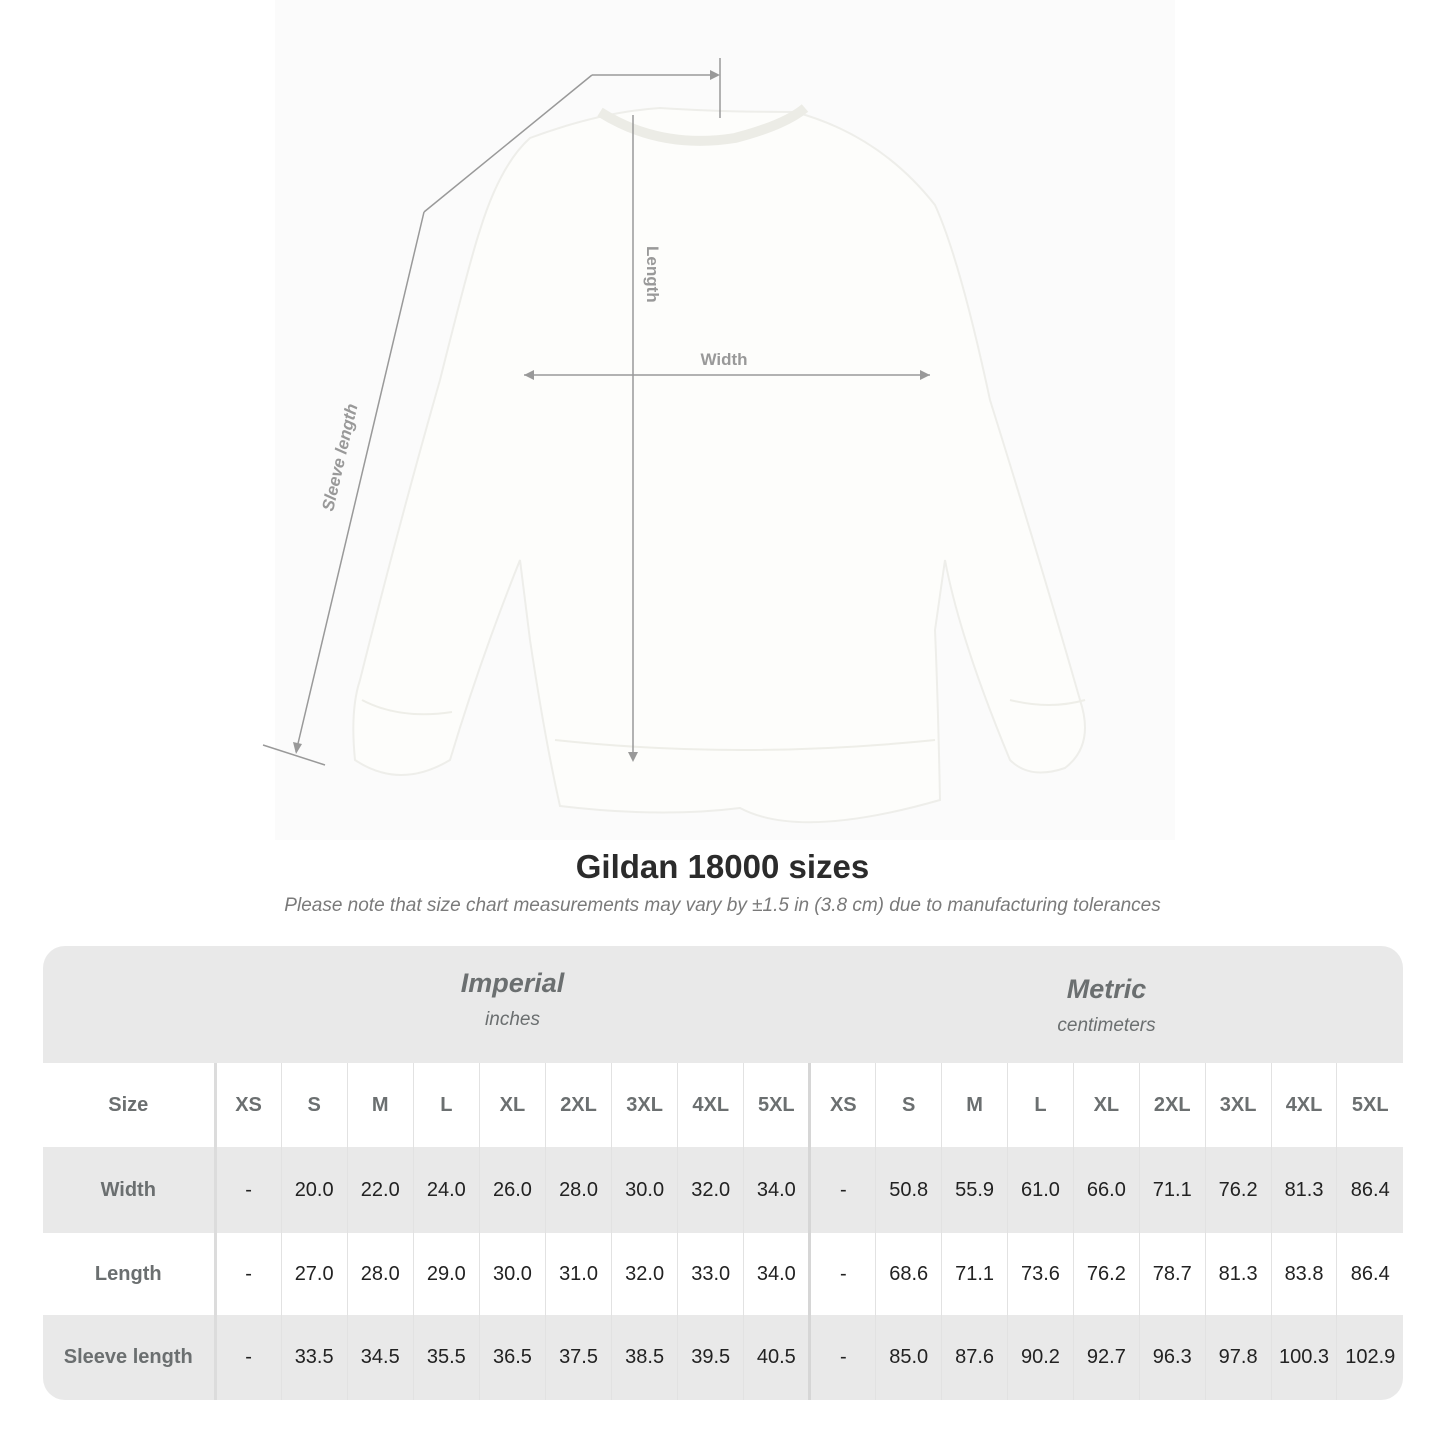 This screenshot has width=1445, height=1445. Describe the element at coordinates (644, 1105) in the screenshot. I see `imperial-size-3xl: 3XL` at that location.